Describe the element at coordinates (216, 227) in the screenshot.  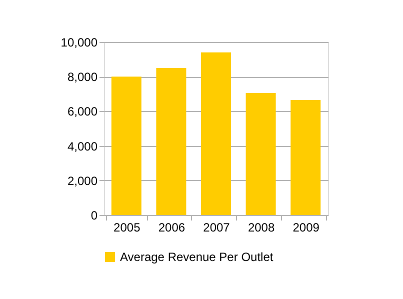
I see `x-tick-label: 2007` at that location.